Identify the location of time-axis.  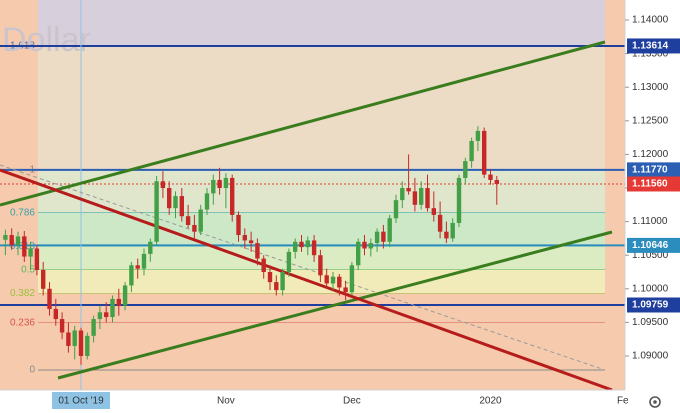
(312, 401).